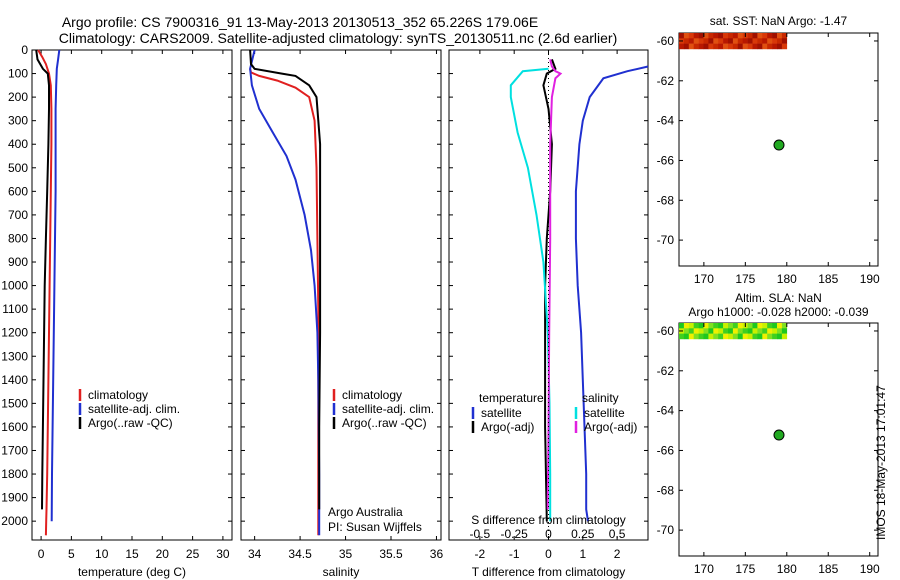 This screenshot has width=900, height=580. I want to click on difference-xlabel: T difference from climatology, so click(549, 572).